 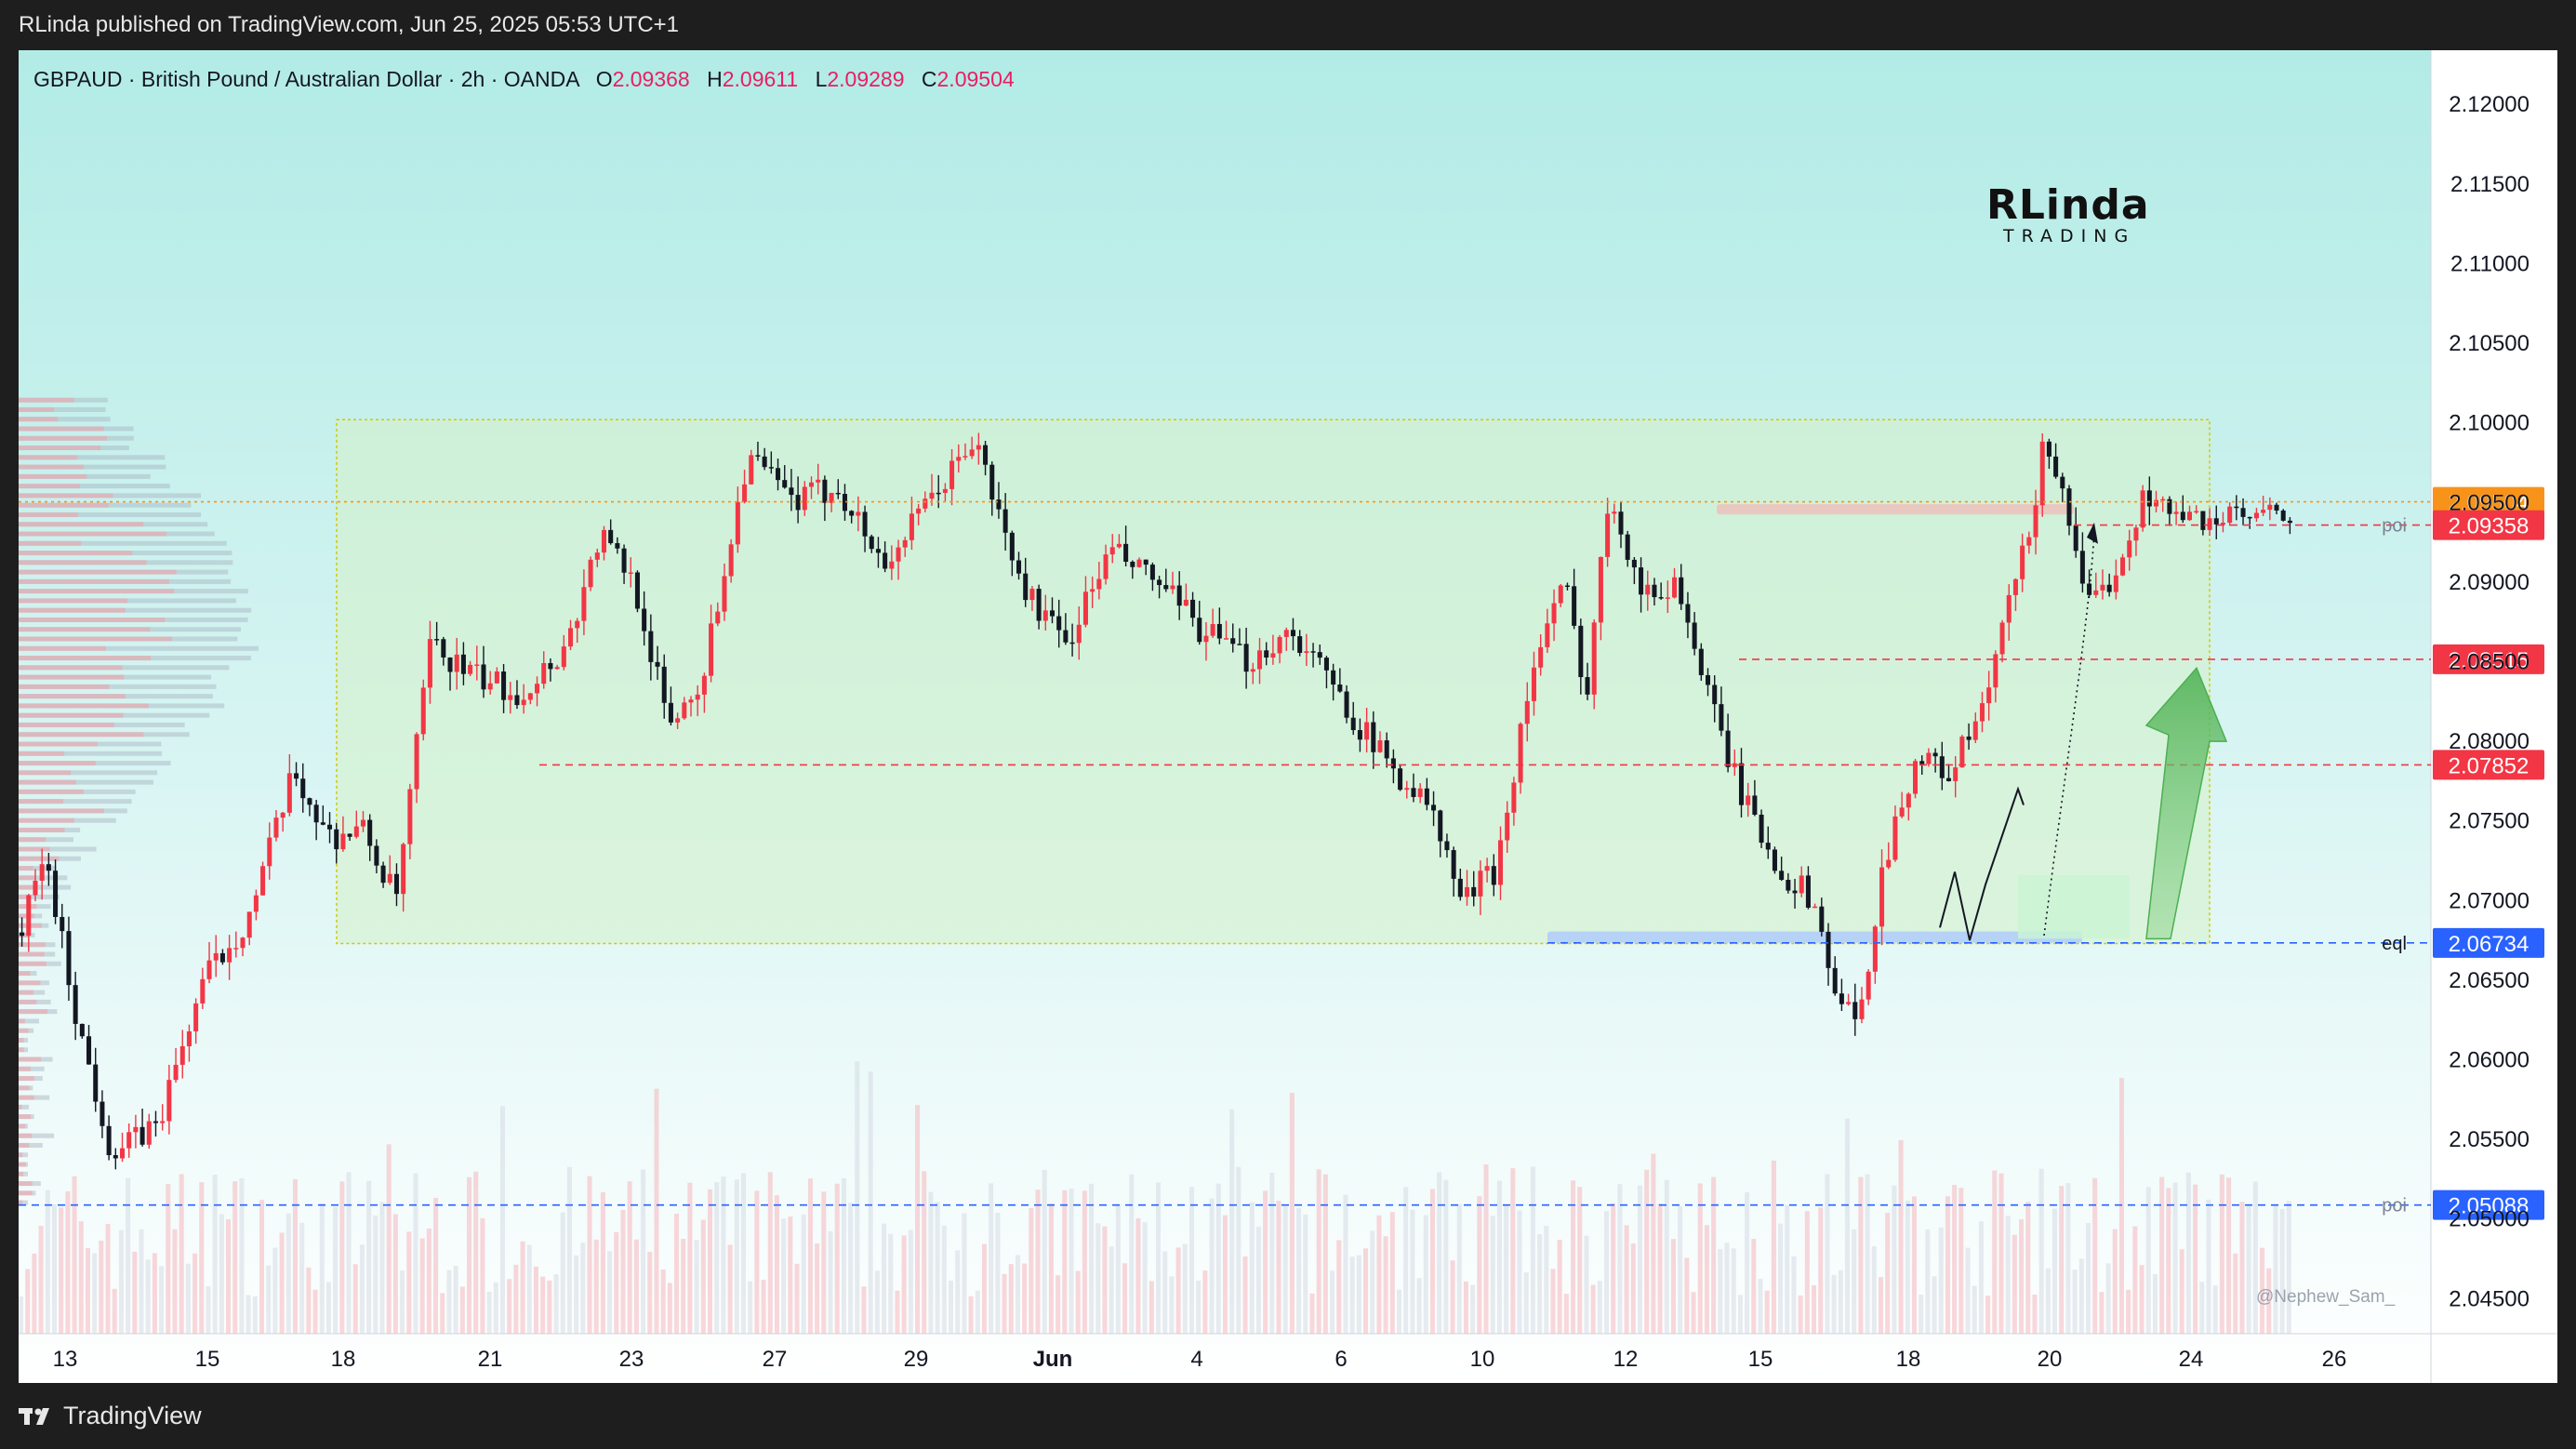 I want to click on open-label: O, so click(x=604, y=79).